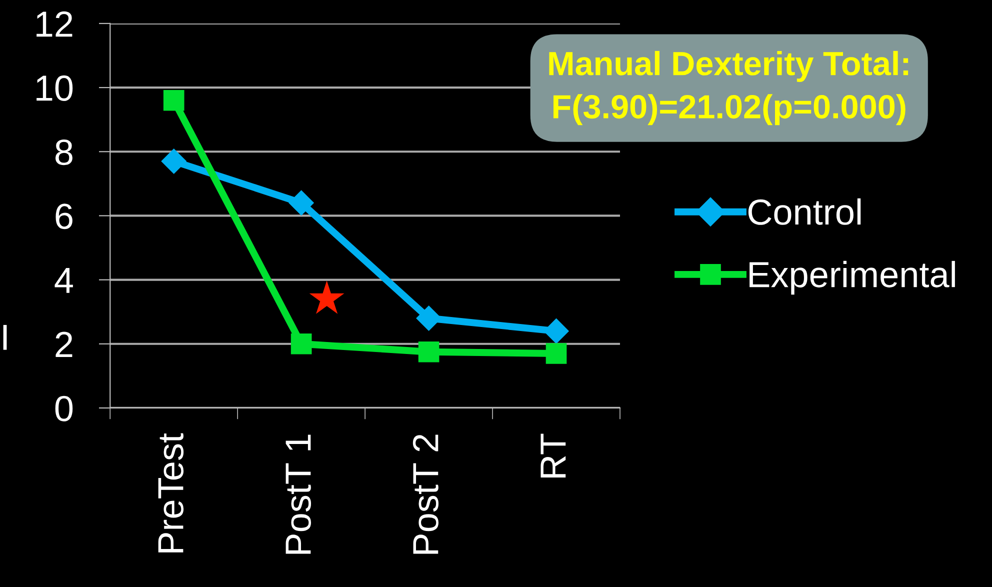  I want to click on y-tick-label: 6, so click(64, 217).